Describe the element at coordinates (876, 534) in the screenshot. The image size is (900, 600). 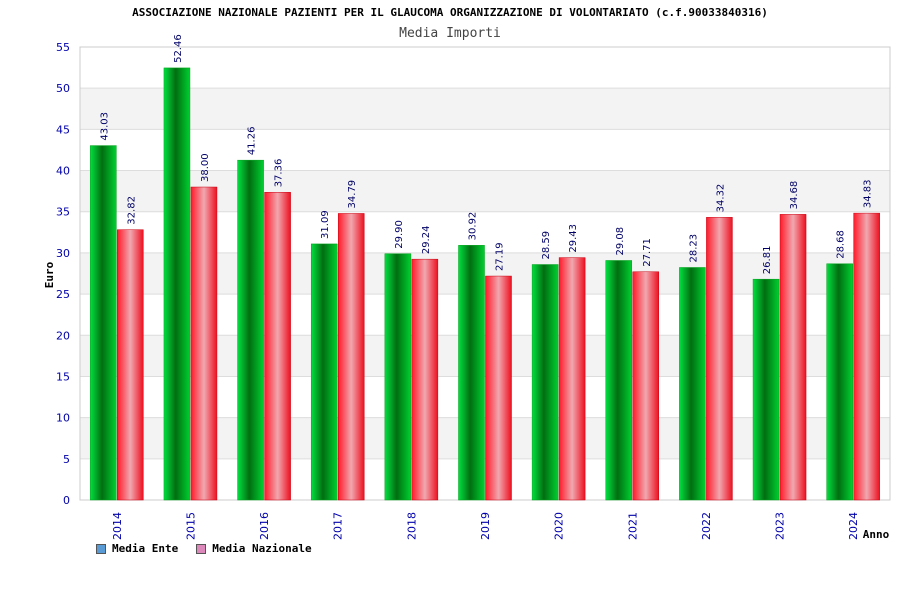
I see `x-axis-label: Anno` at that location.